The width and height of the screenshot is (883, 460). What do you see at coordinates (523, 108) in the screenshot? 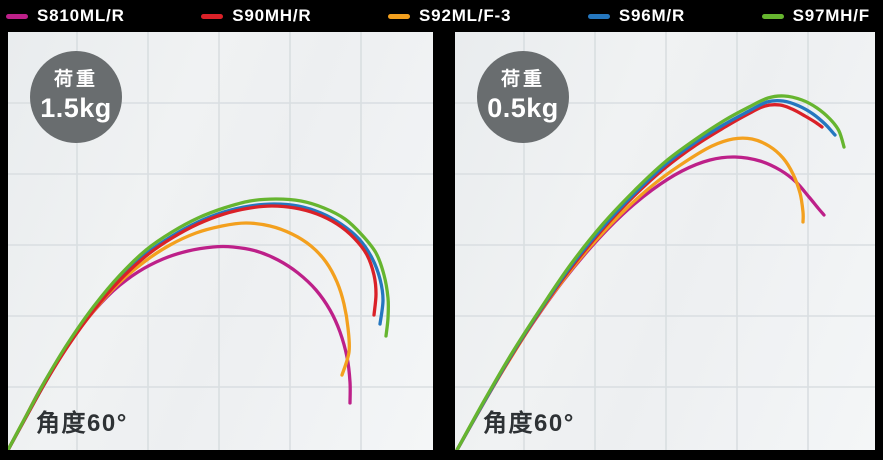
I see `load-badge-value: 0.5kg` at bounding box center [523, 108].